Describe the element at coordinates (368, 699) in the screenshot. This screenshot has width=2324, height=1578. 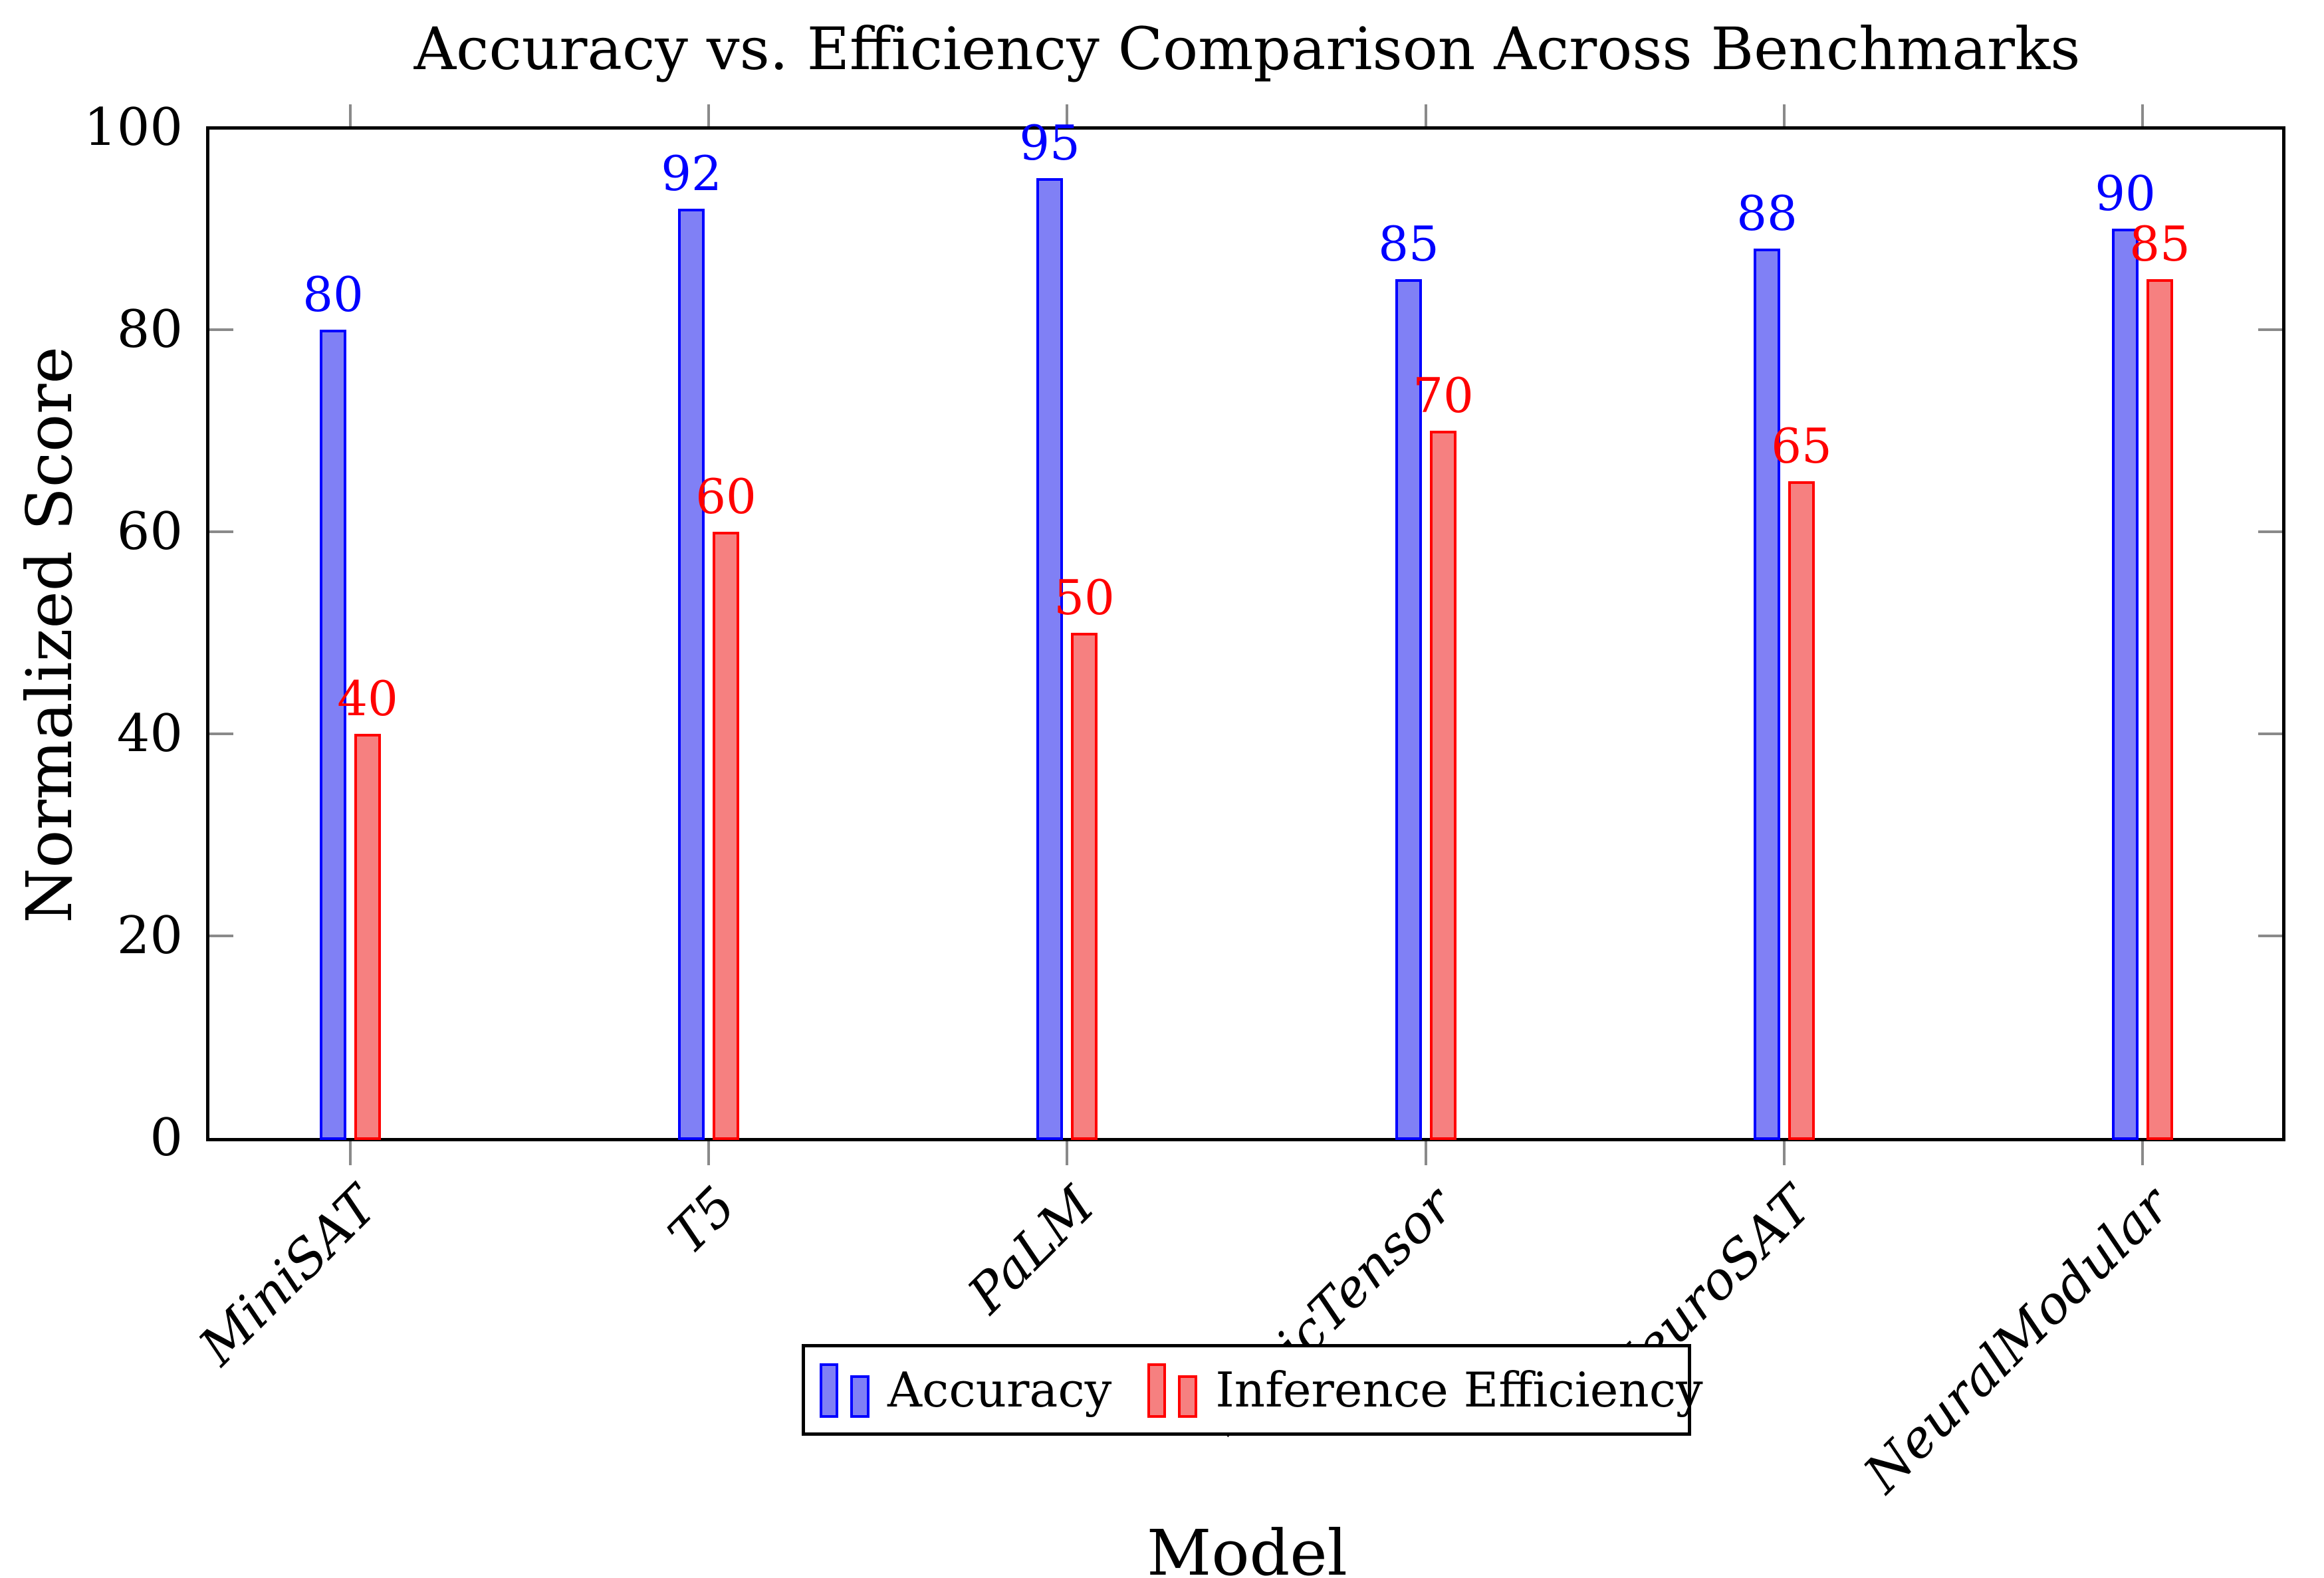
I see `bar-value-label-MiniSAT-1: 40` at that location.